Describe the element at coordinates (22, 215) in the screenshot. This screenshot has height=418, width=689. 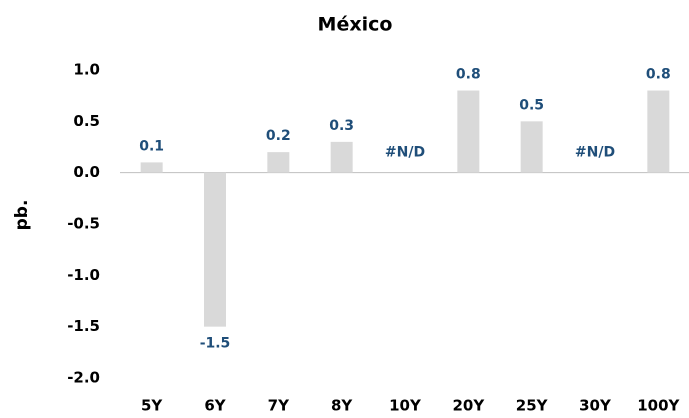
I see `y-axis-label: pb.` at that location.